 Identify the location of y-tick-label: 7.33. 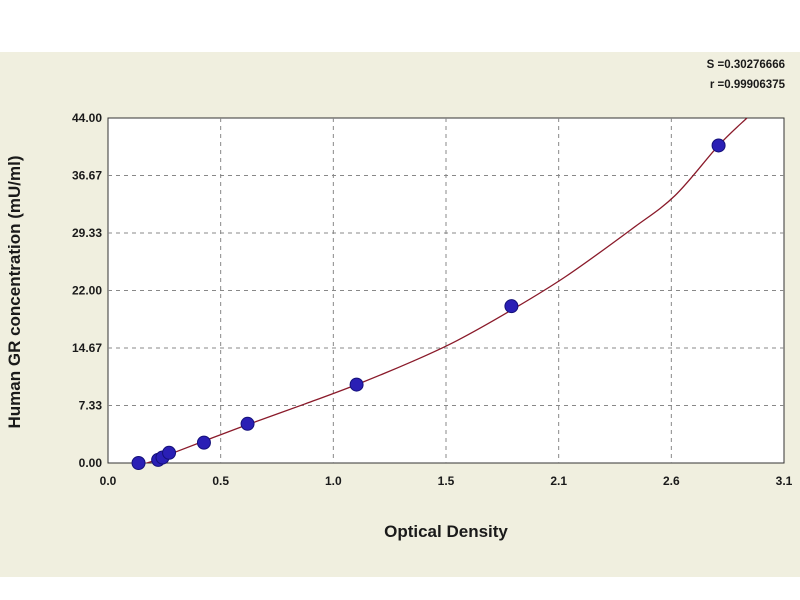
(91, 406).